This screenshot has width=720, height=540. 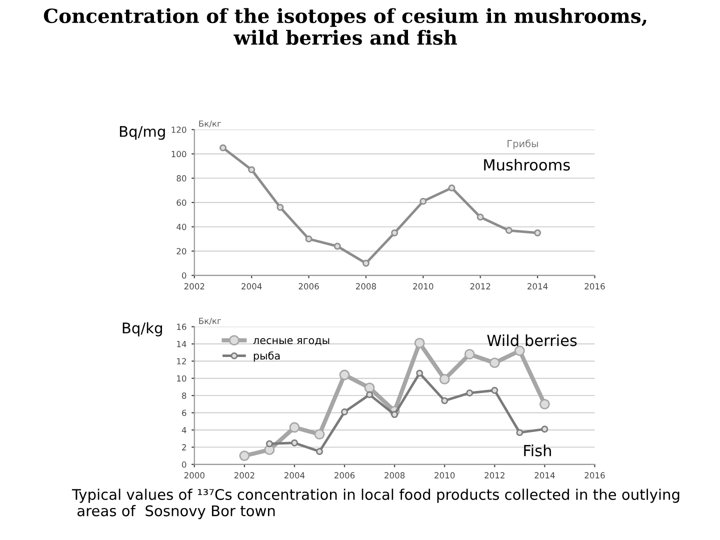 What do you see at coordinates (376, 504) in the screenshot?
I see `text: Typical values of ¹³⁷Cs concentration in local food products collected in the outlying areas of Sosnovy Bor town` at bounding box center [376, 504].